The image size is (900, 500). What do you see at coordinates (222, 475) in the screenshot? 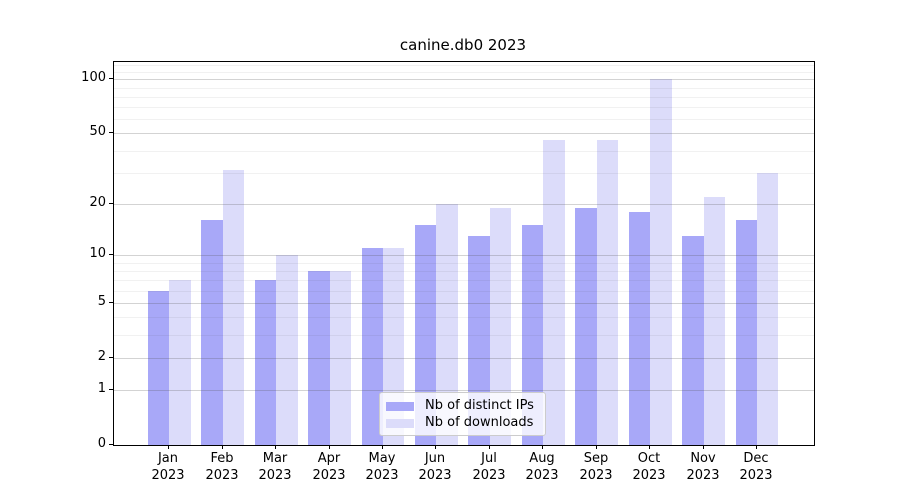
I see `x-tick-year-feb: 2023` at bounding box center [222, 475].